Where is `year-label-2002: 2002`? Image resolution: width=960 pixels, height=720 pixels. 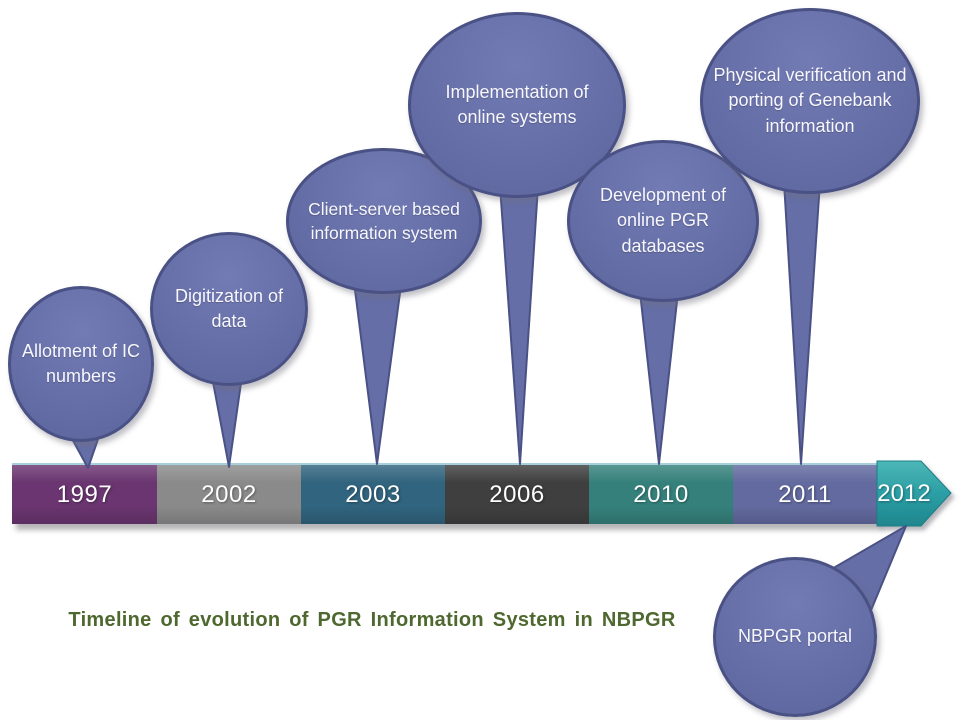 year-label-2002: 2002 is located at coordinates (229, 494).